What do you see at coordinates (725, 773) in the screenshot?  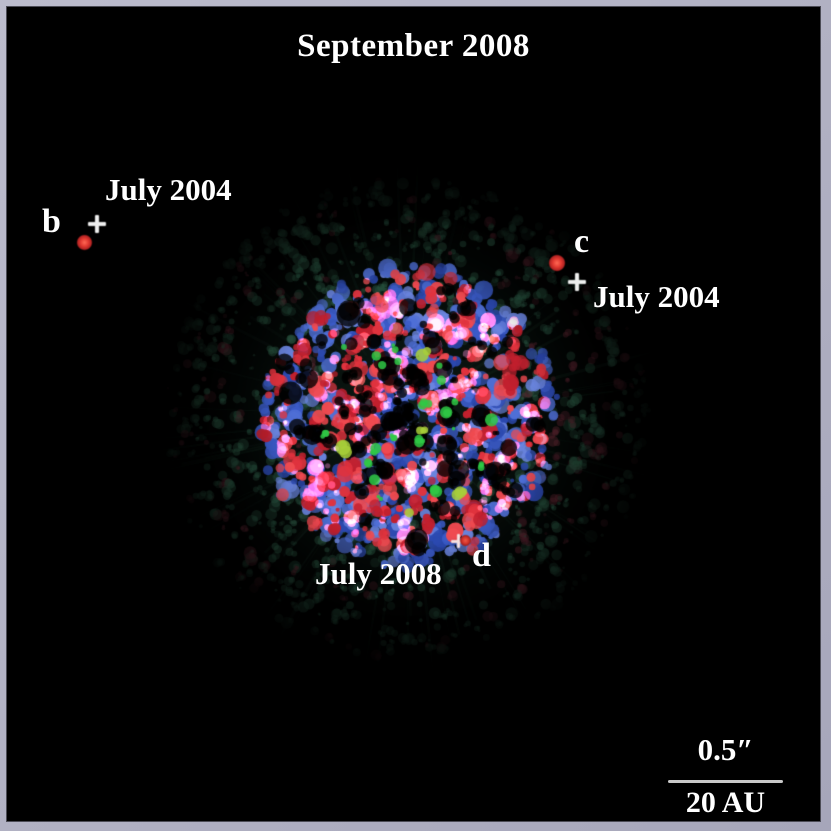 I see `scale-bar: 0.5″ 20 AU` at bounding box center [725, 773].